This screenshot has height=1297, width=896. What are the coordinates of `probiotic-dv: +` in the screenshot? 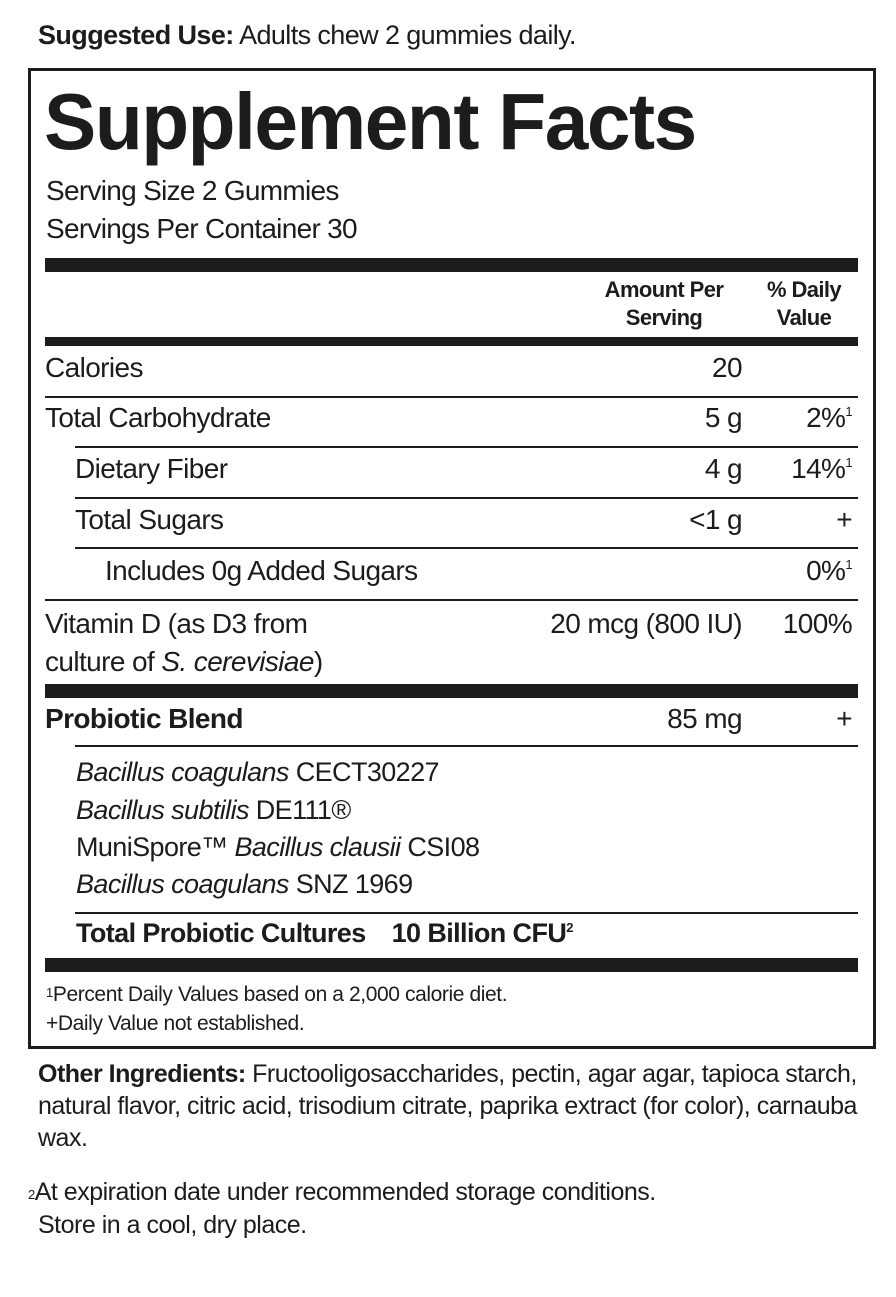 It's located at (844, 718).